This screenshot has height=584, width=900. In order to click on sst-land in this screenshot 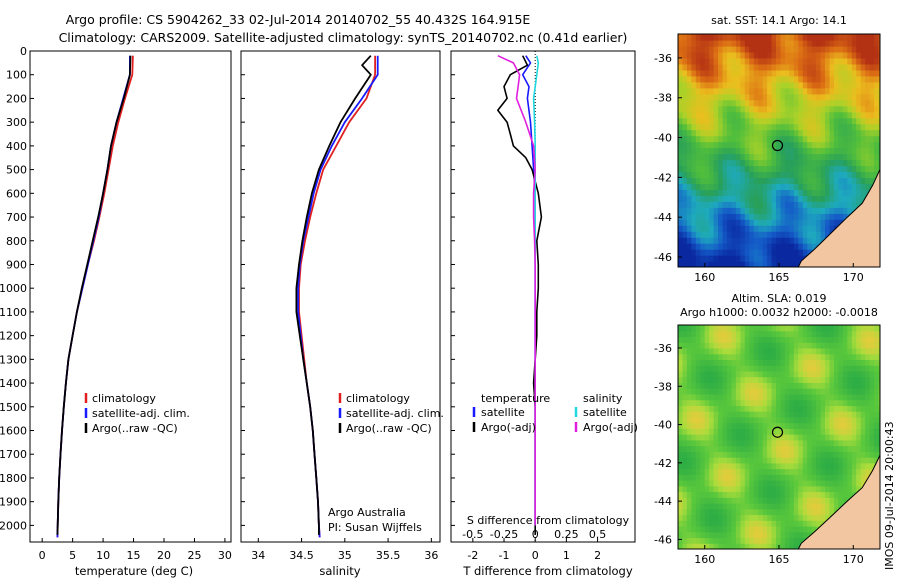, I will do `click(838, 218)`.